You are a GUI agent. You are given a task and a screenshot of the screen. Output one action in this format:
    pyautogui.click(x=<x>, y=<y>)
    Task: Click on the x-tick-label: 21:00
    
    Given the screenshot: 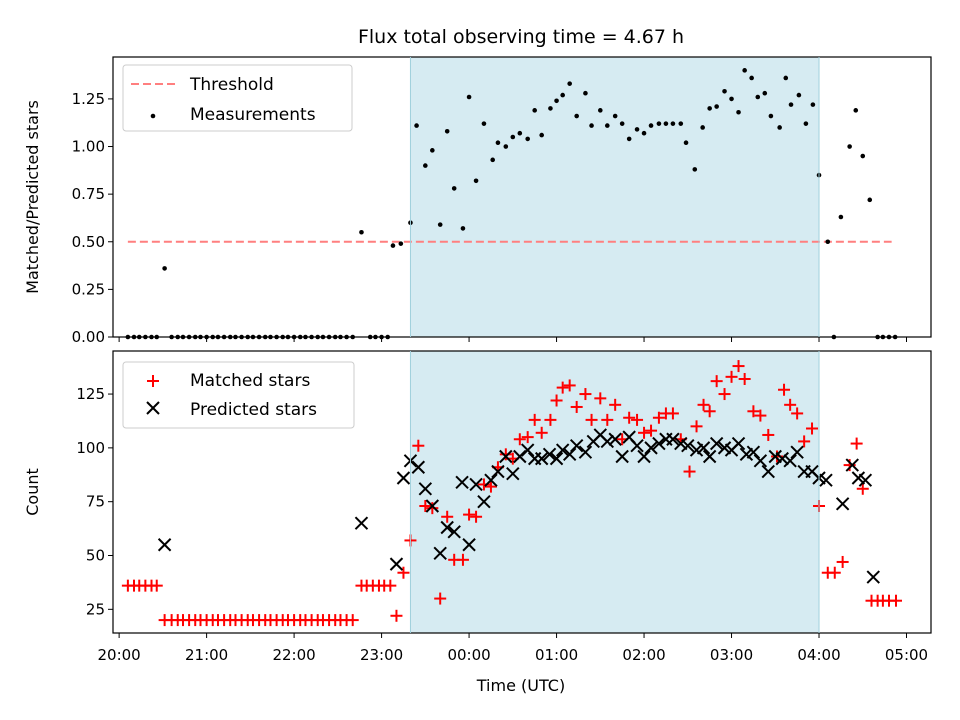 What is the action you would take?
    pyautogui.click(x=206, y=655)
    